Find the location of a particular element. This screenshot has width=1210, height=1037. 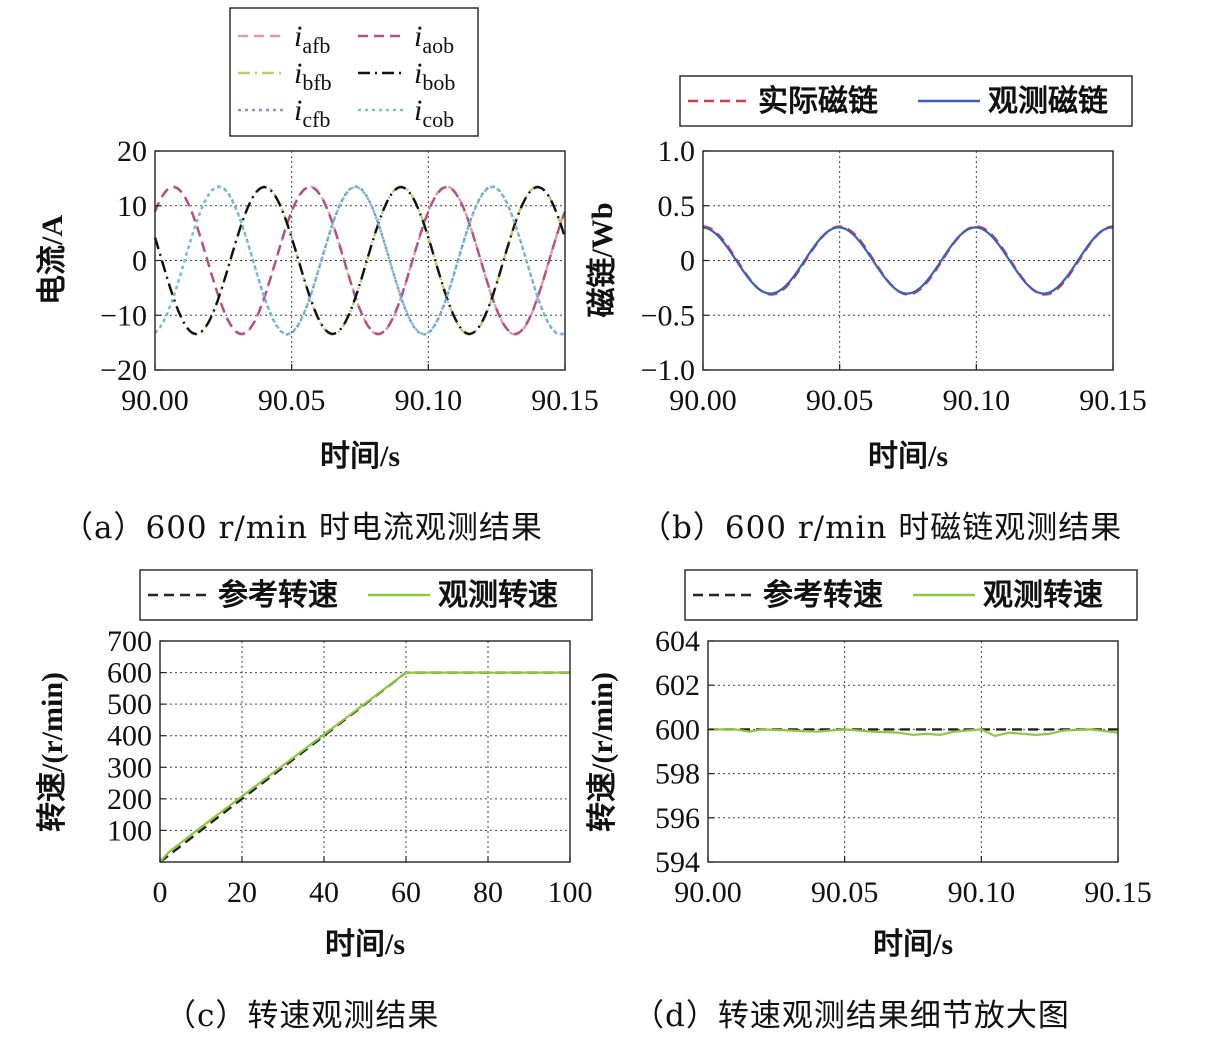

y-axis-label: 磁链/Wb is located at coordinates (602, 259).